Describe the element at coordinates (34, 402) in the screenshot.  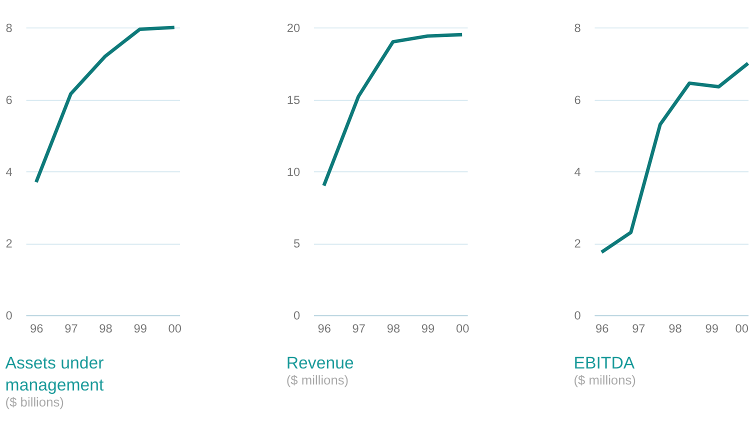
I see `text: ($ billions)` at that location.